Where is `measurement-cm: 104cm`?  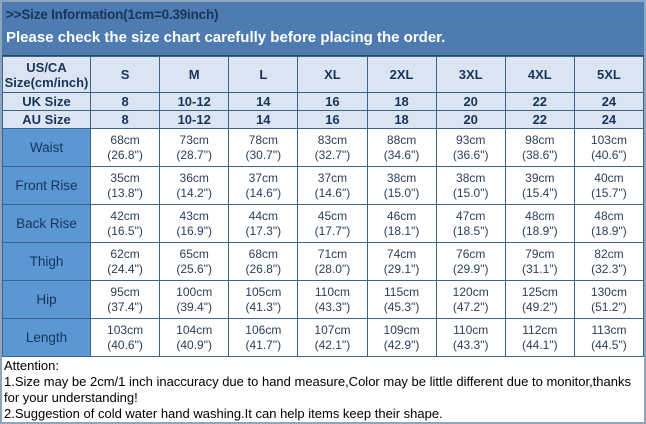 measurement-cm: 104cm is located at coordinates (194, 329).